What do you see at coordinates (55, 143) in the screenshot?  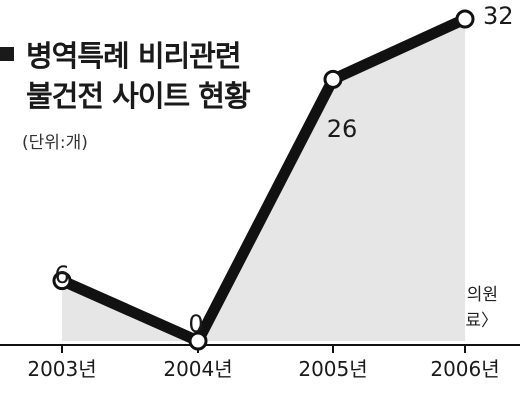 I see `unit-label: (단위:개)` at bounding box center [55, 143].